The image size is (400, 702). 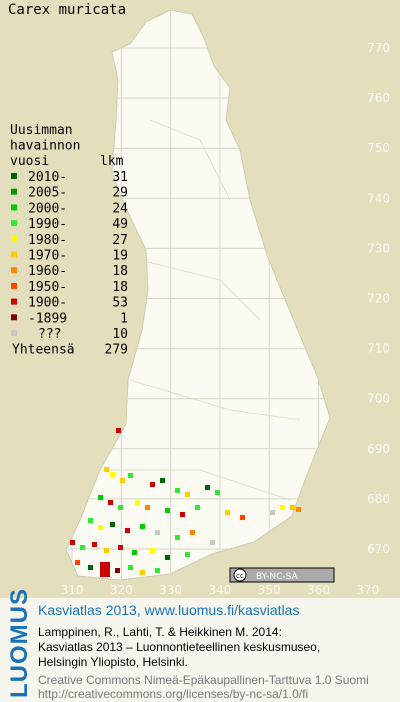 I want to click on species-title: Carex muricata, so click(x=67, y=10).